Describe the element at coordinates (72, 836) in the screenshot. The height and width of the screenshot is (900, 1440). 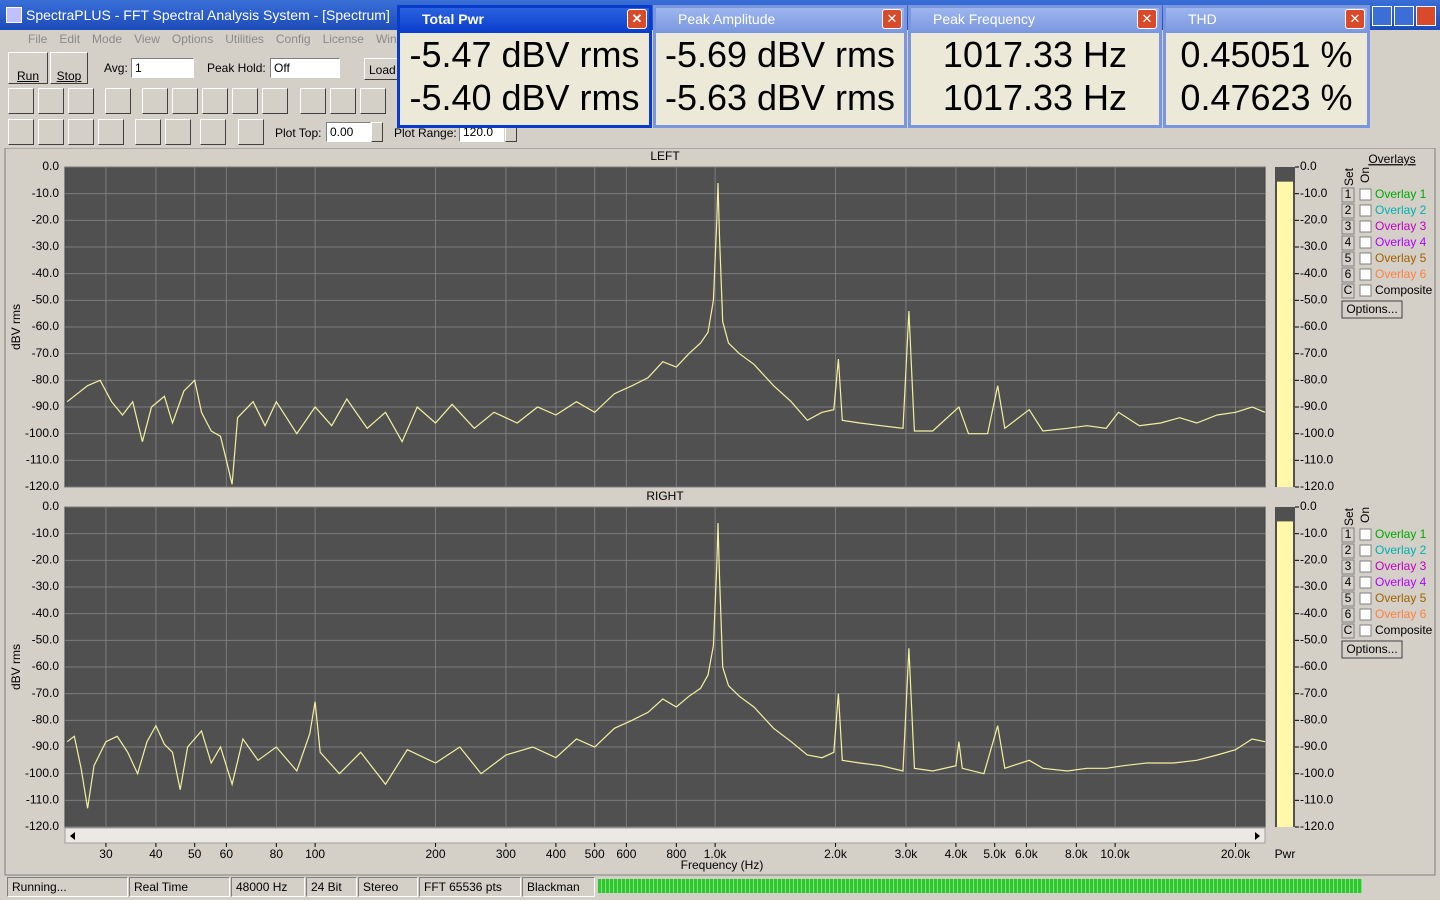
I see `scroll-left` at that location.